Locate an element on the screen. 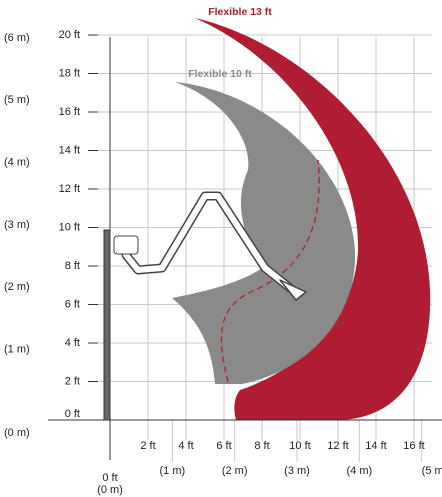 The width and height of the screenshot is (442, 497). x-tick-label: 4 ft is located at coordinates (185, 446).